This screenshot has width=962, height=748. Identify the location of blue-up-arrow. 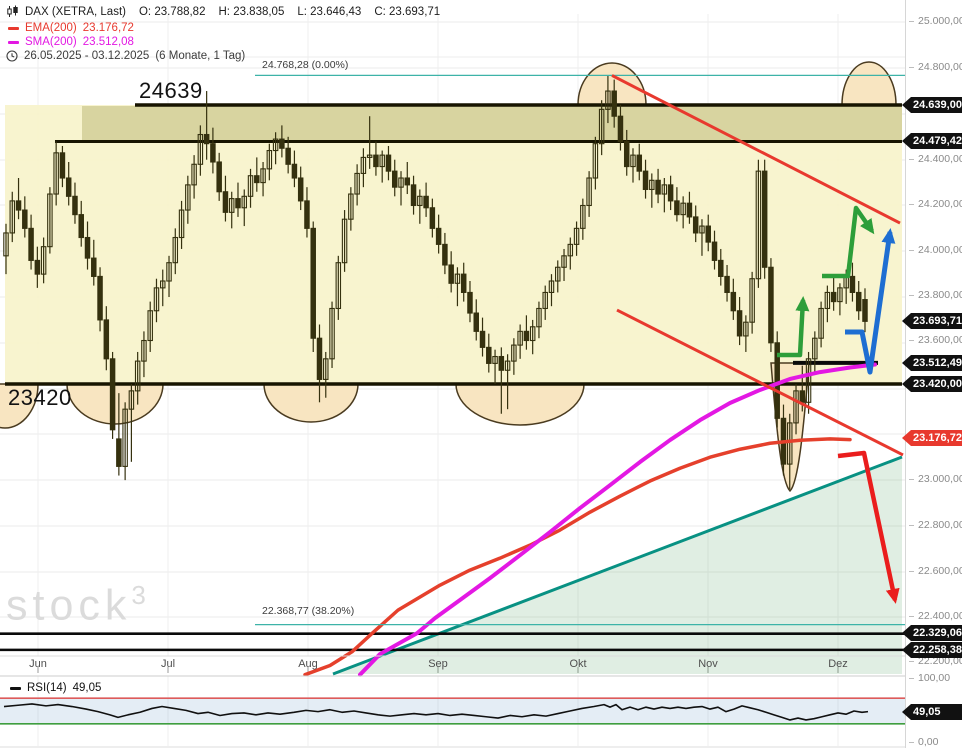
(870, 301).